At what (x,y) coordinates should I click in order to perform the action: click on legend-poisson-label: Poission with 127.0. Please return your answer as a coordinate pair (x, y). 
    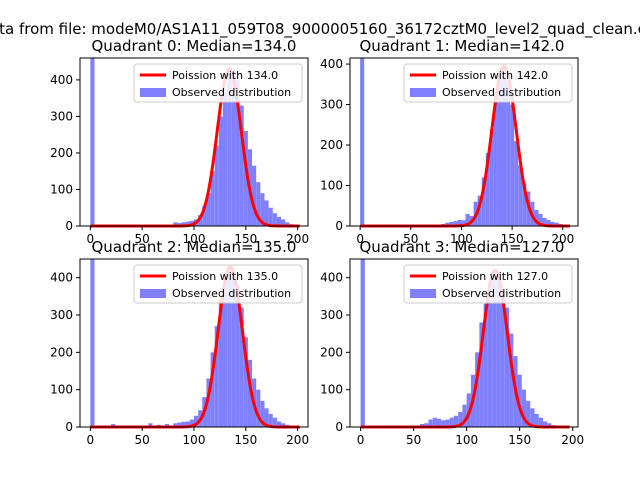
    Looking at the image, I should click on (495, 276).